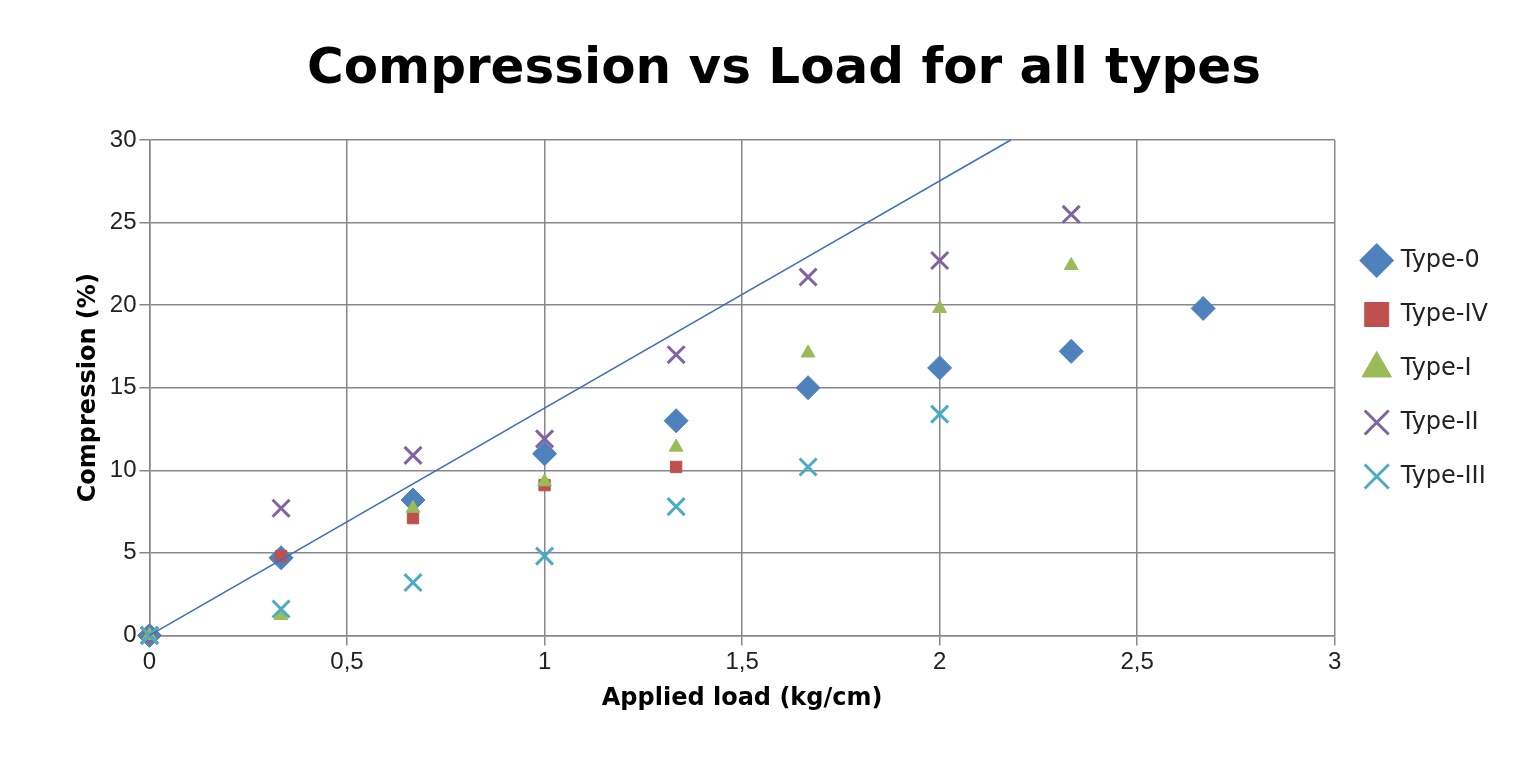 The height and width of the screenshot is (757, 1538). Describe the element at coordinates (86, 388) in the screenshot. I see `y-axis-title: Compression (%)` at that location.